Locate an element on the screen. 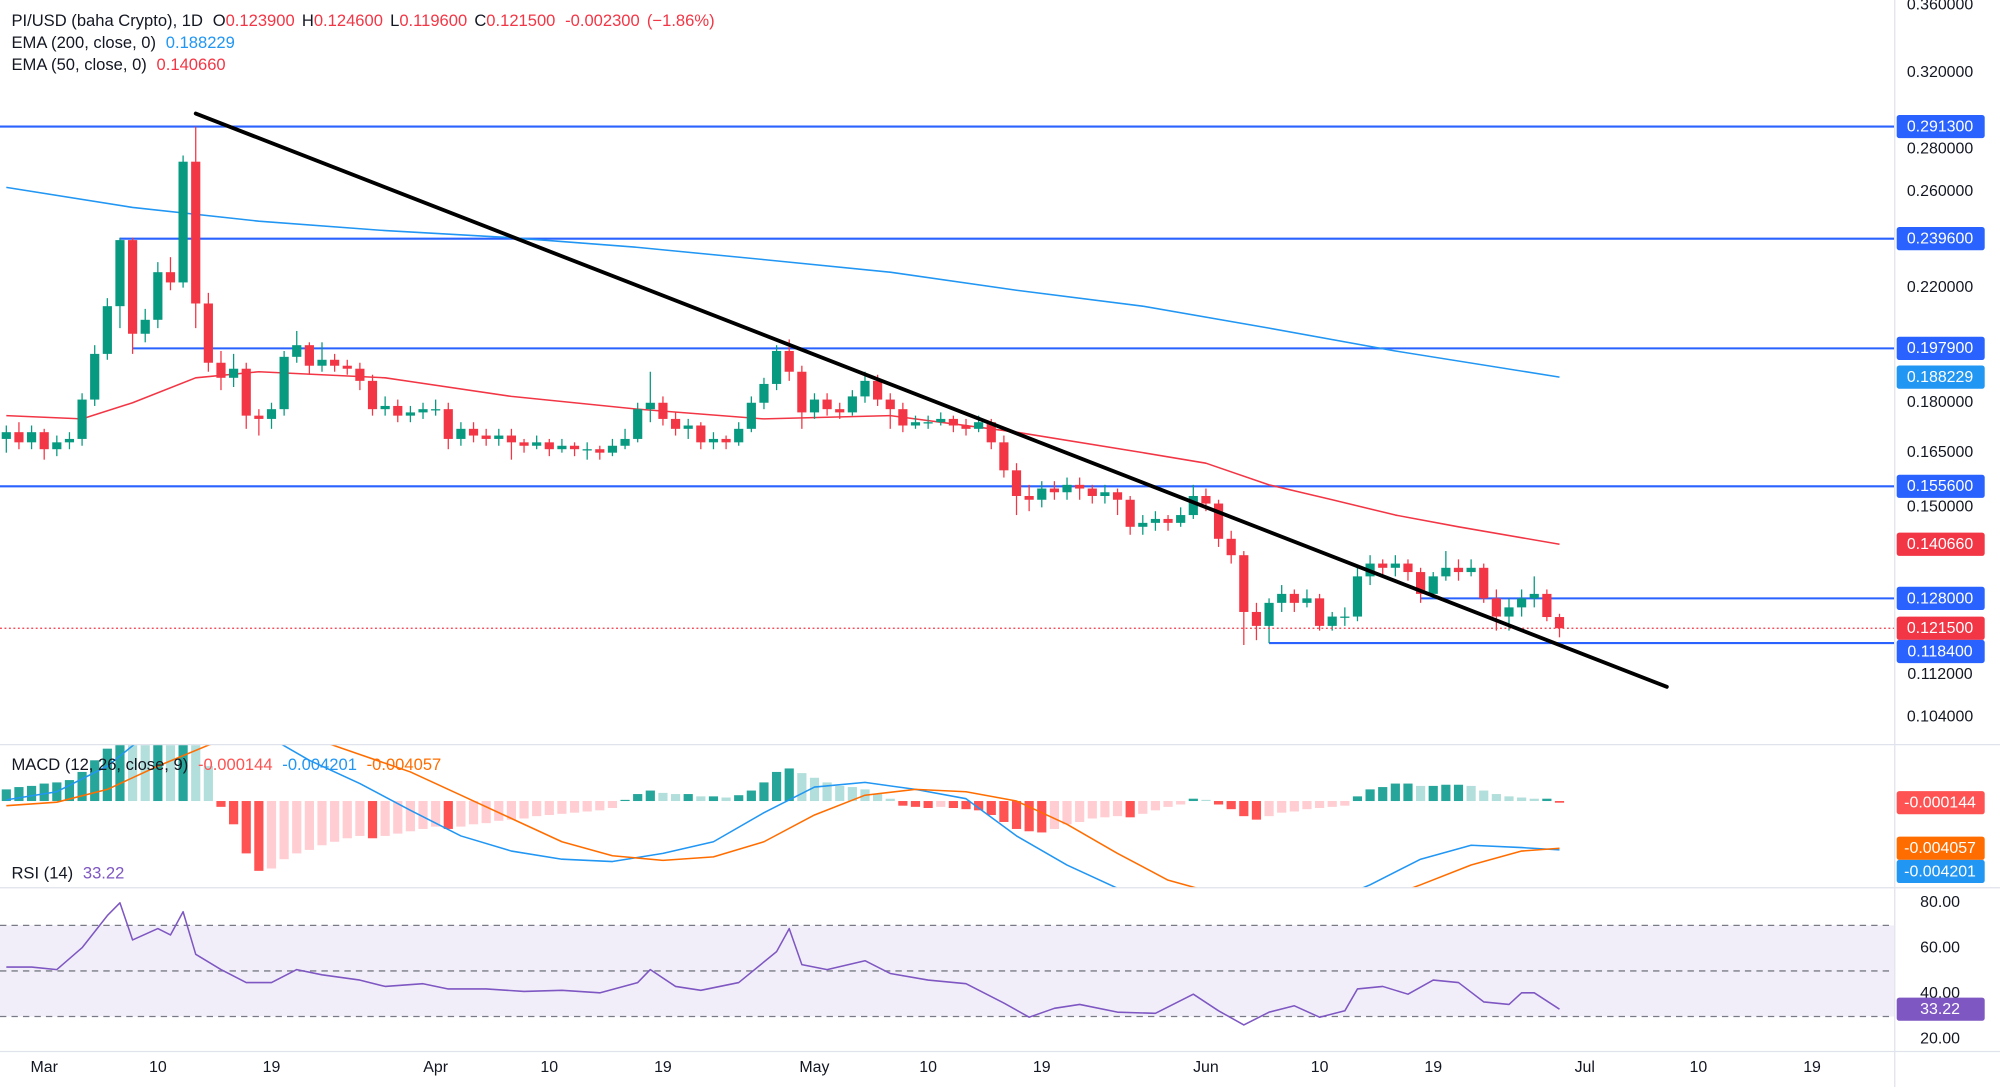 This screenshot has height=1087, width=2000. macd-signal-value: -0.004057 is located at coordinates (404, 764).